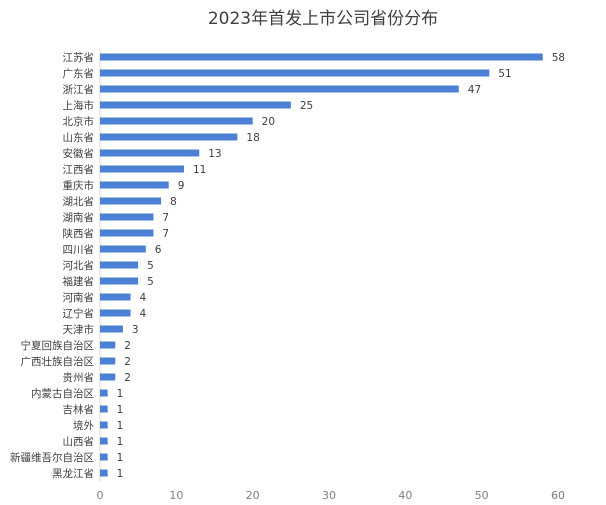  What do you see at coordinates (79, 409) in the screenshot?
I see `category-label: 吉林省` at bounding box center [79, 409].